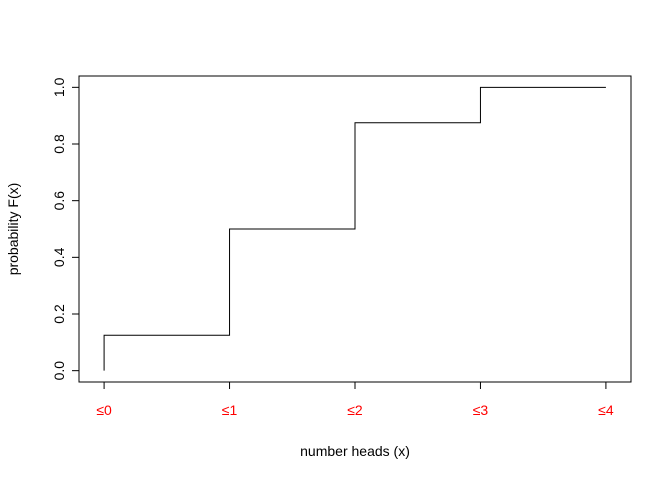 The height and width of the screenshot is (480, 672). I want to click on x-tick-label: ≤0, so click(104, 410).